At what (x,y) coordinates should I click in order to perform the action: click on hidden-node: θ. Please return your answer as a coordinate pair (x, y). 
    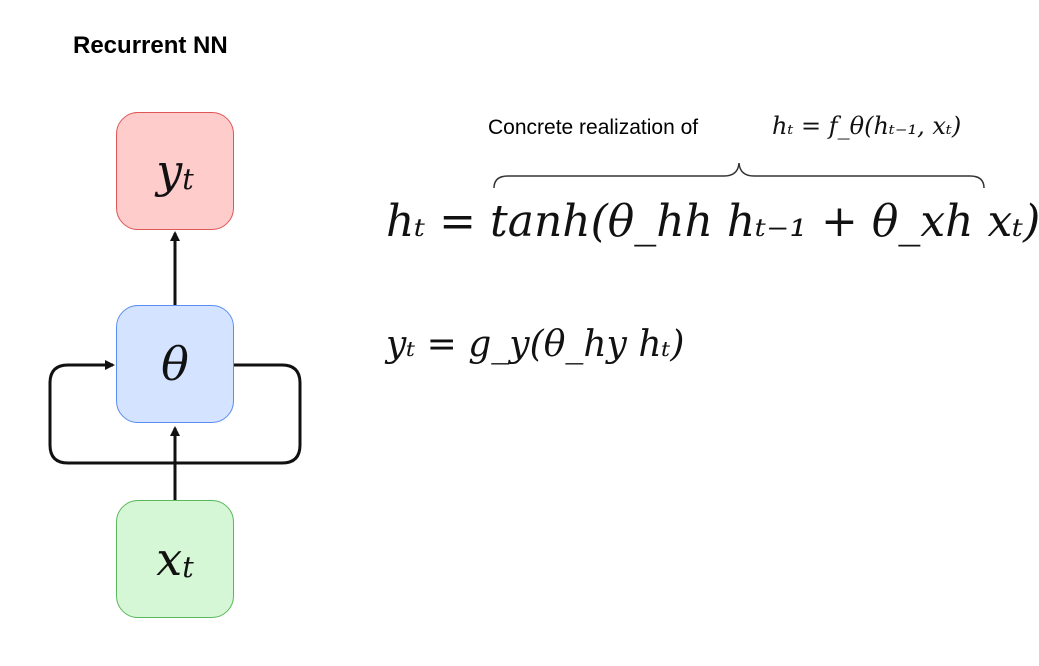
    Looking at the image, I should click on (175, 364).